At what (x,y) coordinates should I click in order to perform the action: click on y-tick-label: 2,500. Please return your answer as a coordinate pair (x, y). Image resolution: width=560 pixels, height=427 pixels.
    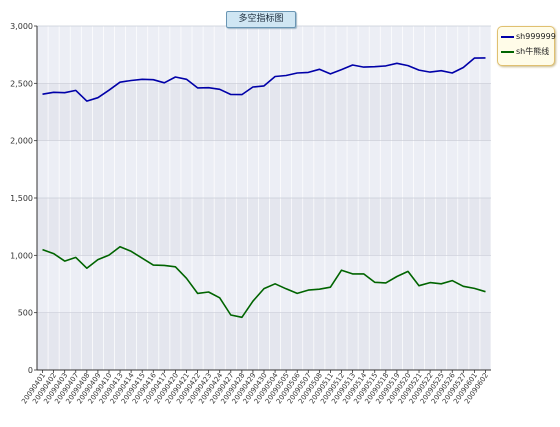
    Looking at the image, I should click on (21, 83).